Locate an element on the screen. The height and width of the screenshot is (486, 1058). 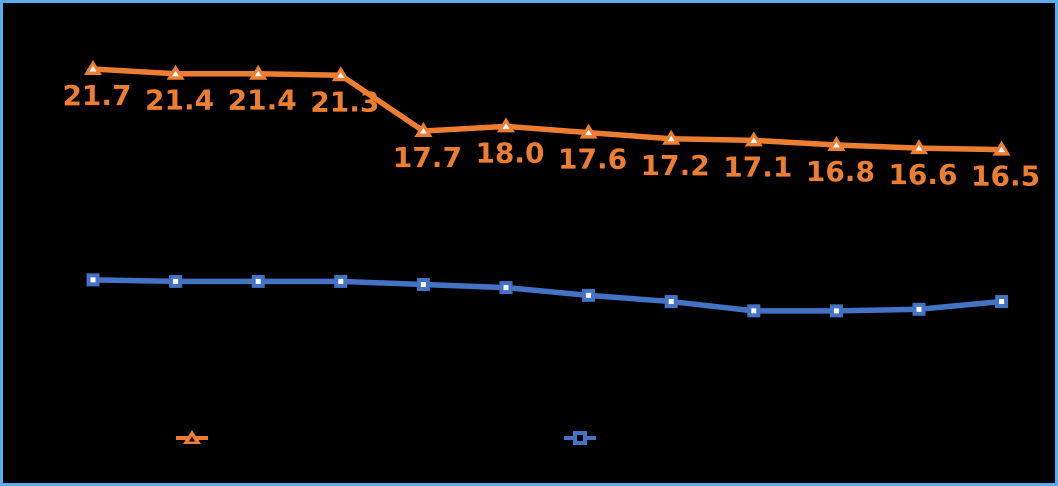
upper-orange-series-data-label: 16.8 is located at coordinates (840, 171).